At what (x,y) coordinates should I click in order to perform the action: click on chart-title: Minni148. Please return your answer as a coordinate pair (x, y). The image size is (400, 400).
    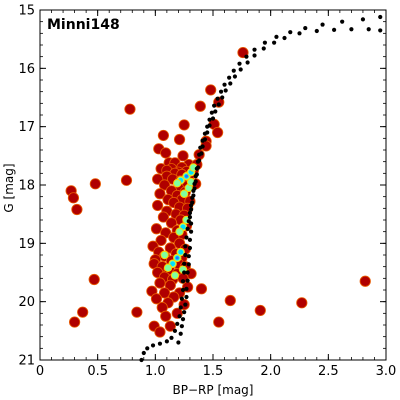
    Looking at the image, I should click on (83, 25).